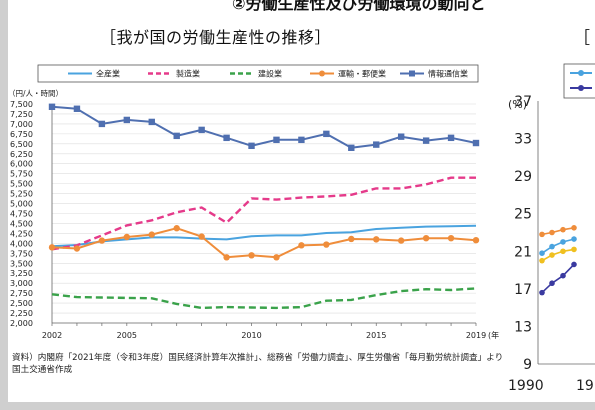 The image size is (595, 410). What do you see at coordinates (21, 263) in the screenshot?
I see `y-tick-label: 3,500` at bounding box center [21, 263].